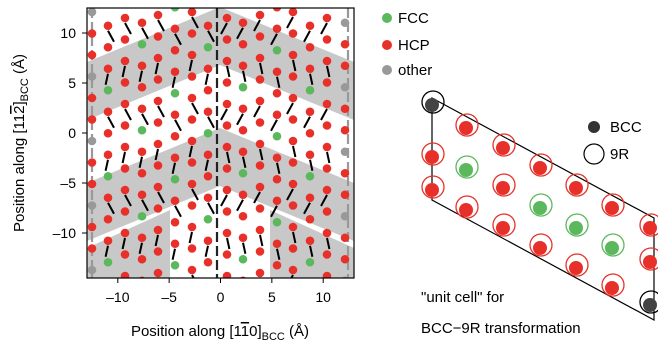 This screenshot has width=658, height=346. I want to click on x-axis-ticks: –10 –5 0 5 10, so click(218, 291).